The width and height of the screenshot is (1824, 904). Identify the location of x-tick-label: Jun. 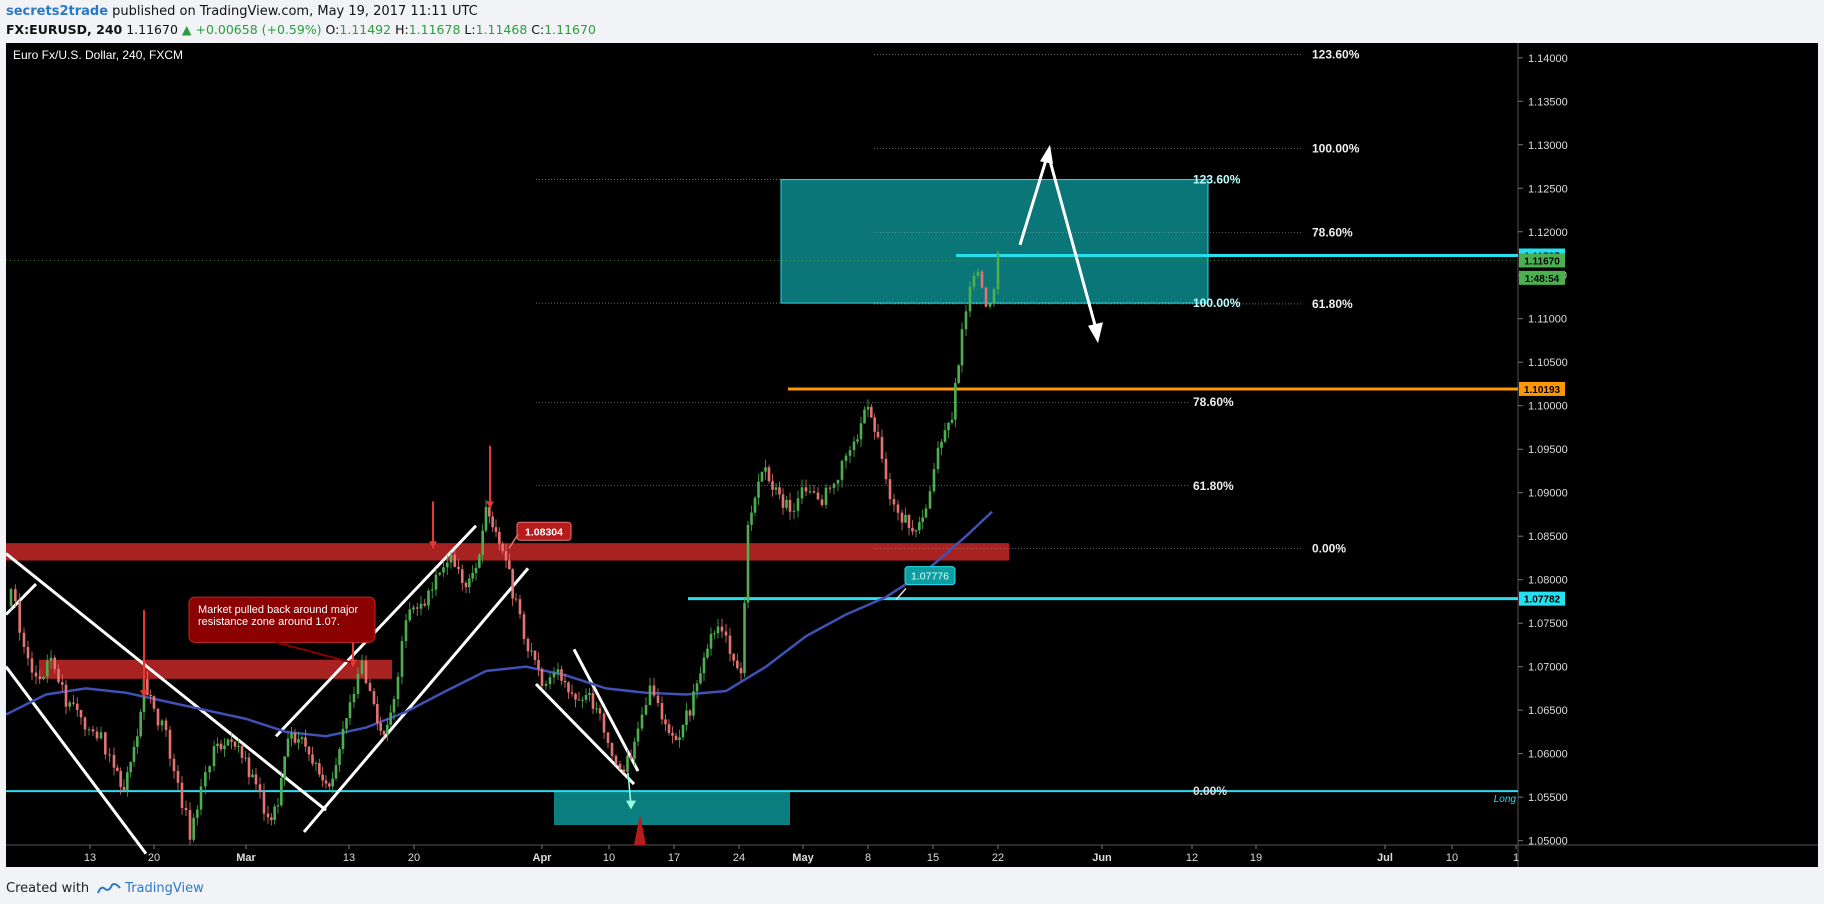
(1102, 858).